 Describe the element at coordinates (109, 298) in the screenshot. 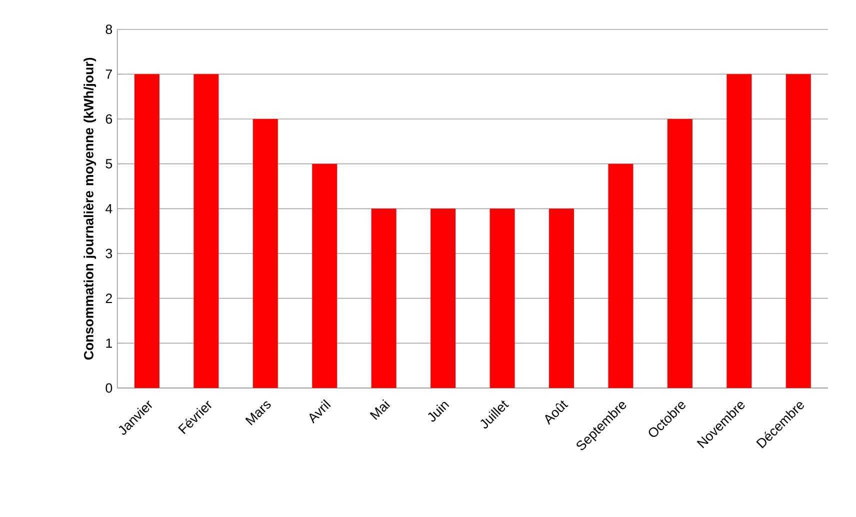

I see `y-tick-label: 2` at that location.